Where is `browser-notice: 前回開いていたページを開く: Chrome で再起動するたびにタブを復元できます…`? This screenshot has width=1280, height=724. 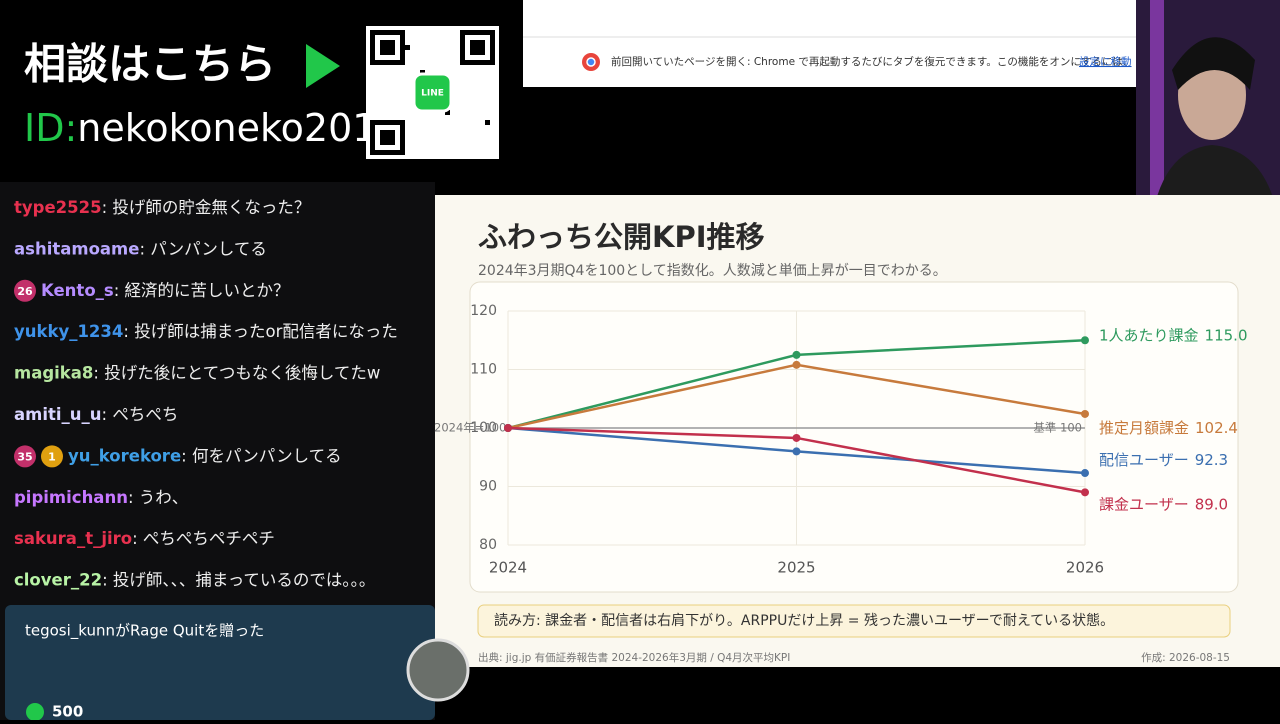
browser-notice: 前回開いていたページを開く: Chrome で再起動するたびにタブを復元できます… is located at coordinates (872, 61).